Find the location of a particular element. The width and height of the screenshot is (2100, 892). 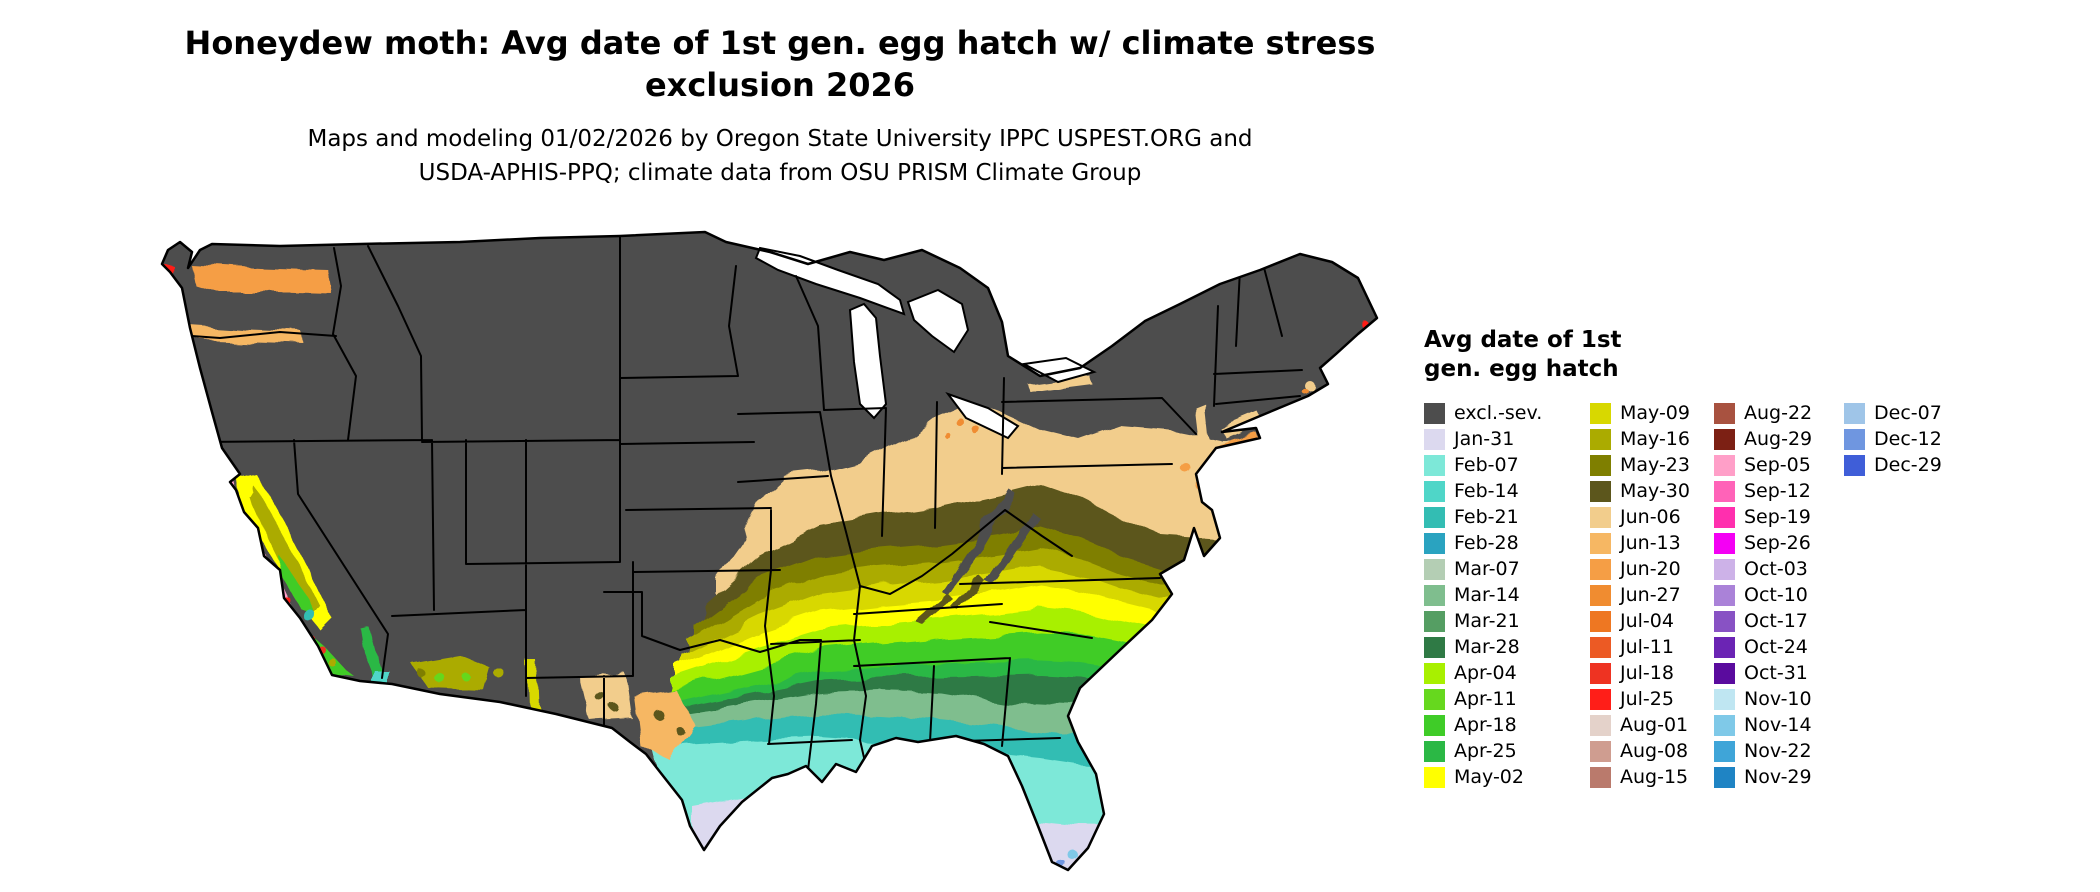

legend-title-line2: gen. egg hatch is located at coordinates (1521, 369).